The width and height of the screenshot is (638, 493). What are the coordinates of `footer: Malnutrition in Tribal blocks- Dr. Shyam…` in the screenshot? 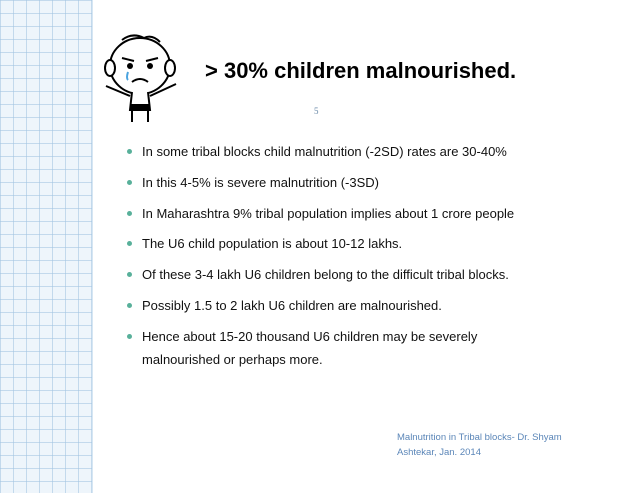 It's located at (479, 445).